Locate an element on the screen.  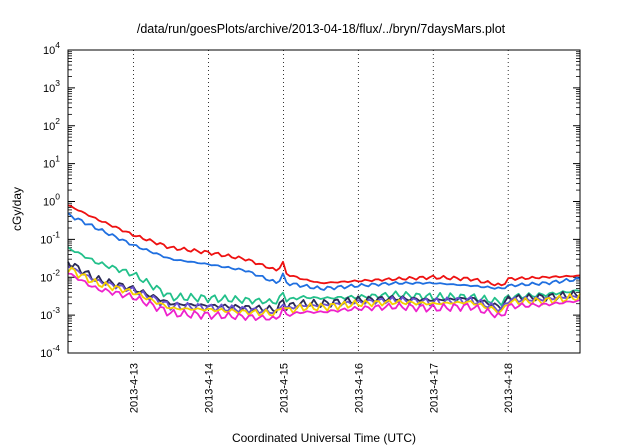
x-tick-label: 2013-4-18 is located at coordinates (509, 388).